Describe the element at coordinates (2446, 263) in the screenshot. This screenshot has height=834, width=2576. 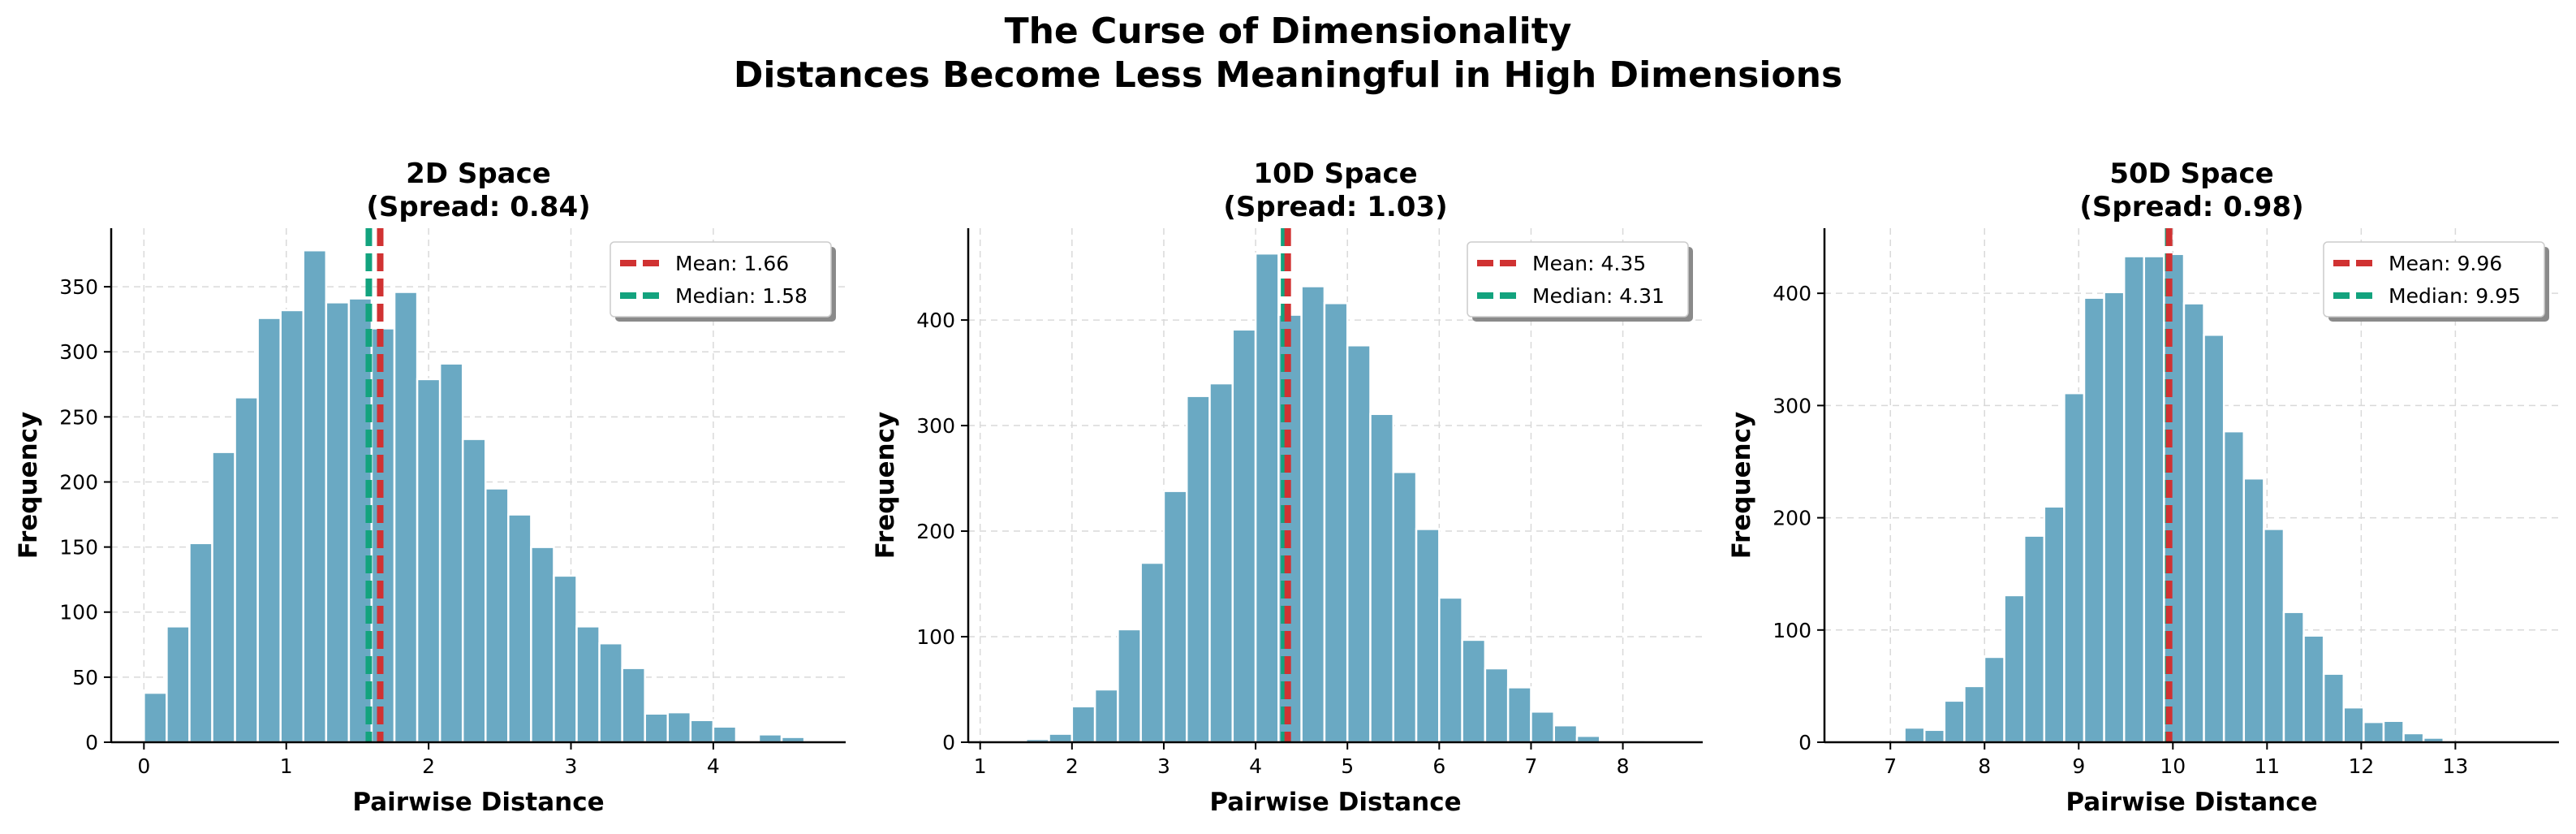
I see `legend-mean-label: Mean: 9.96` at that location.